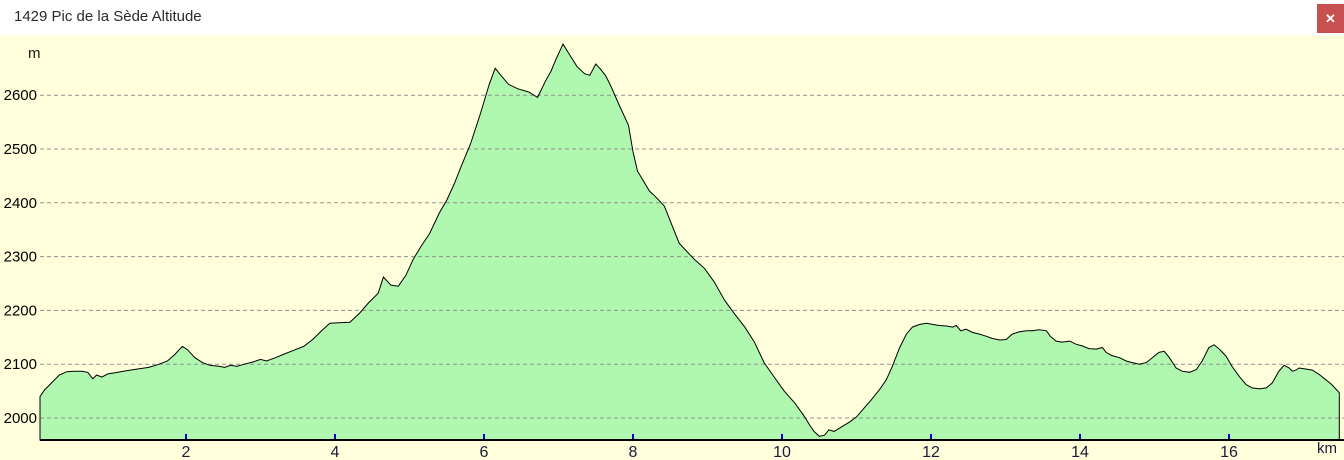 The width and height of the screenshot is (1344, 460). What do you see at coordinates (1080, 452) in the screenshot?
I see `x-tick-label: 14` at bounding box center [1080, 452].